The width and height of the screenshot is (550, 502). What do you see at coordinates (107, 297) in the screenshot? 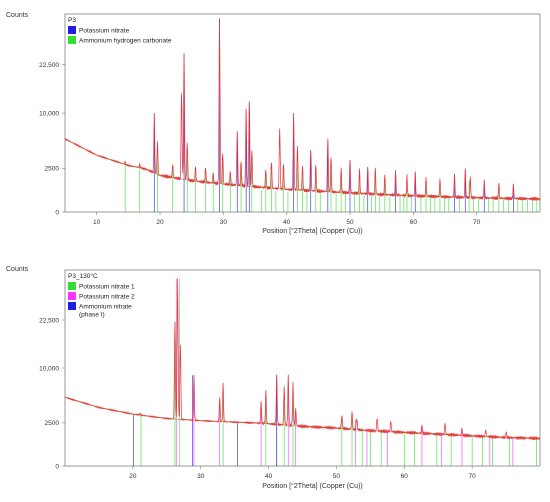
I see `legend-entry: Potassium nitrate 2` at bounding box center [107, 297].